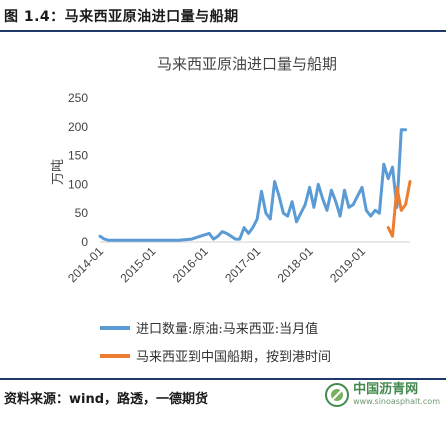 This screenshot has width=446, height=427. Describe the element at coordinates (85, 264) in the screenshot. I see `x-tick-label: 2014-01` at that location.